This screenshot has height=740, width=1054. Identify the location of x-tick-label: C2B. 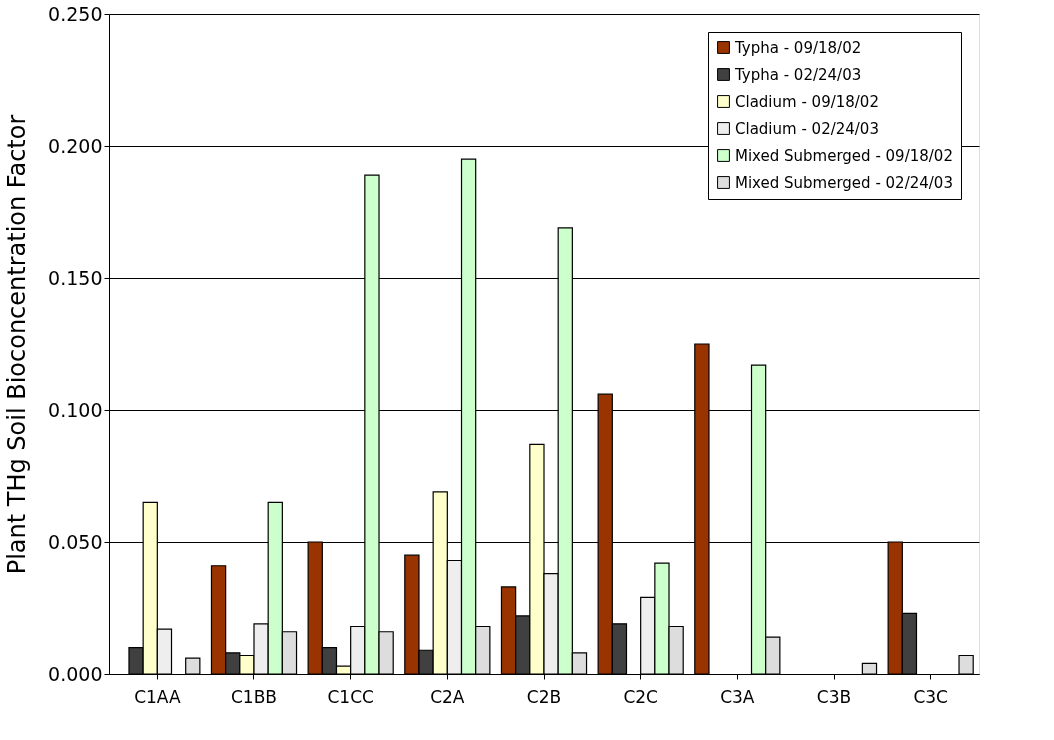
(544, 696).